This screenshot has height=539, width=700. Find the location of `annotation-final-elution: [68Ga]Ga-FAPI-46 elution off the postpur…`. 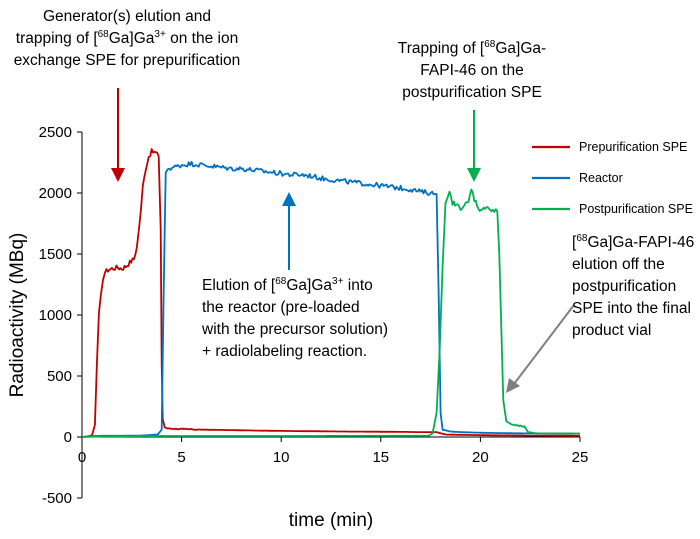

annotation-final-elution: [68Ga]Ga-FAPI-46 elution off the postpur… is located at coordinates (633, 285).